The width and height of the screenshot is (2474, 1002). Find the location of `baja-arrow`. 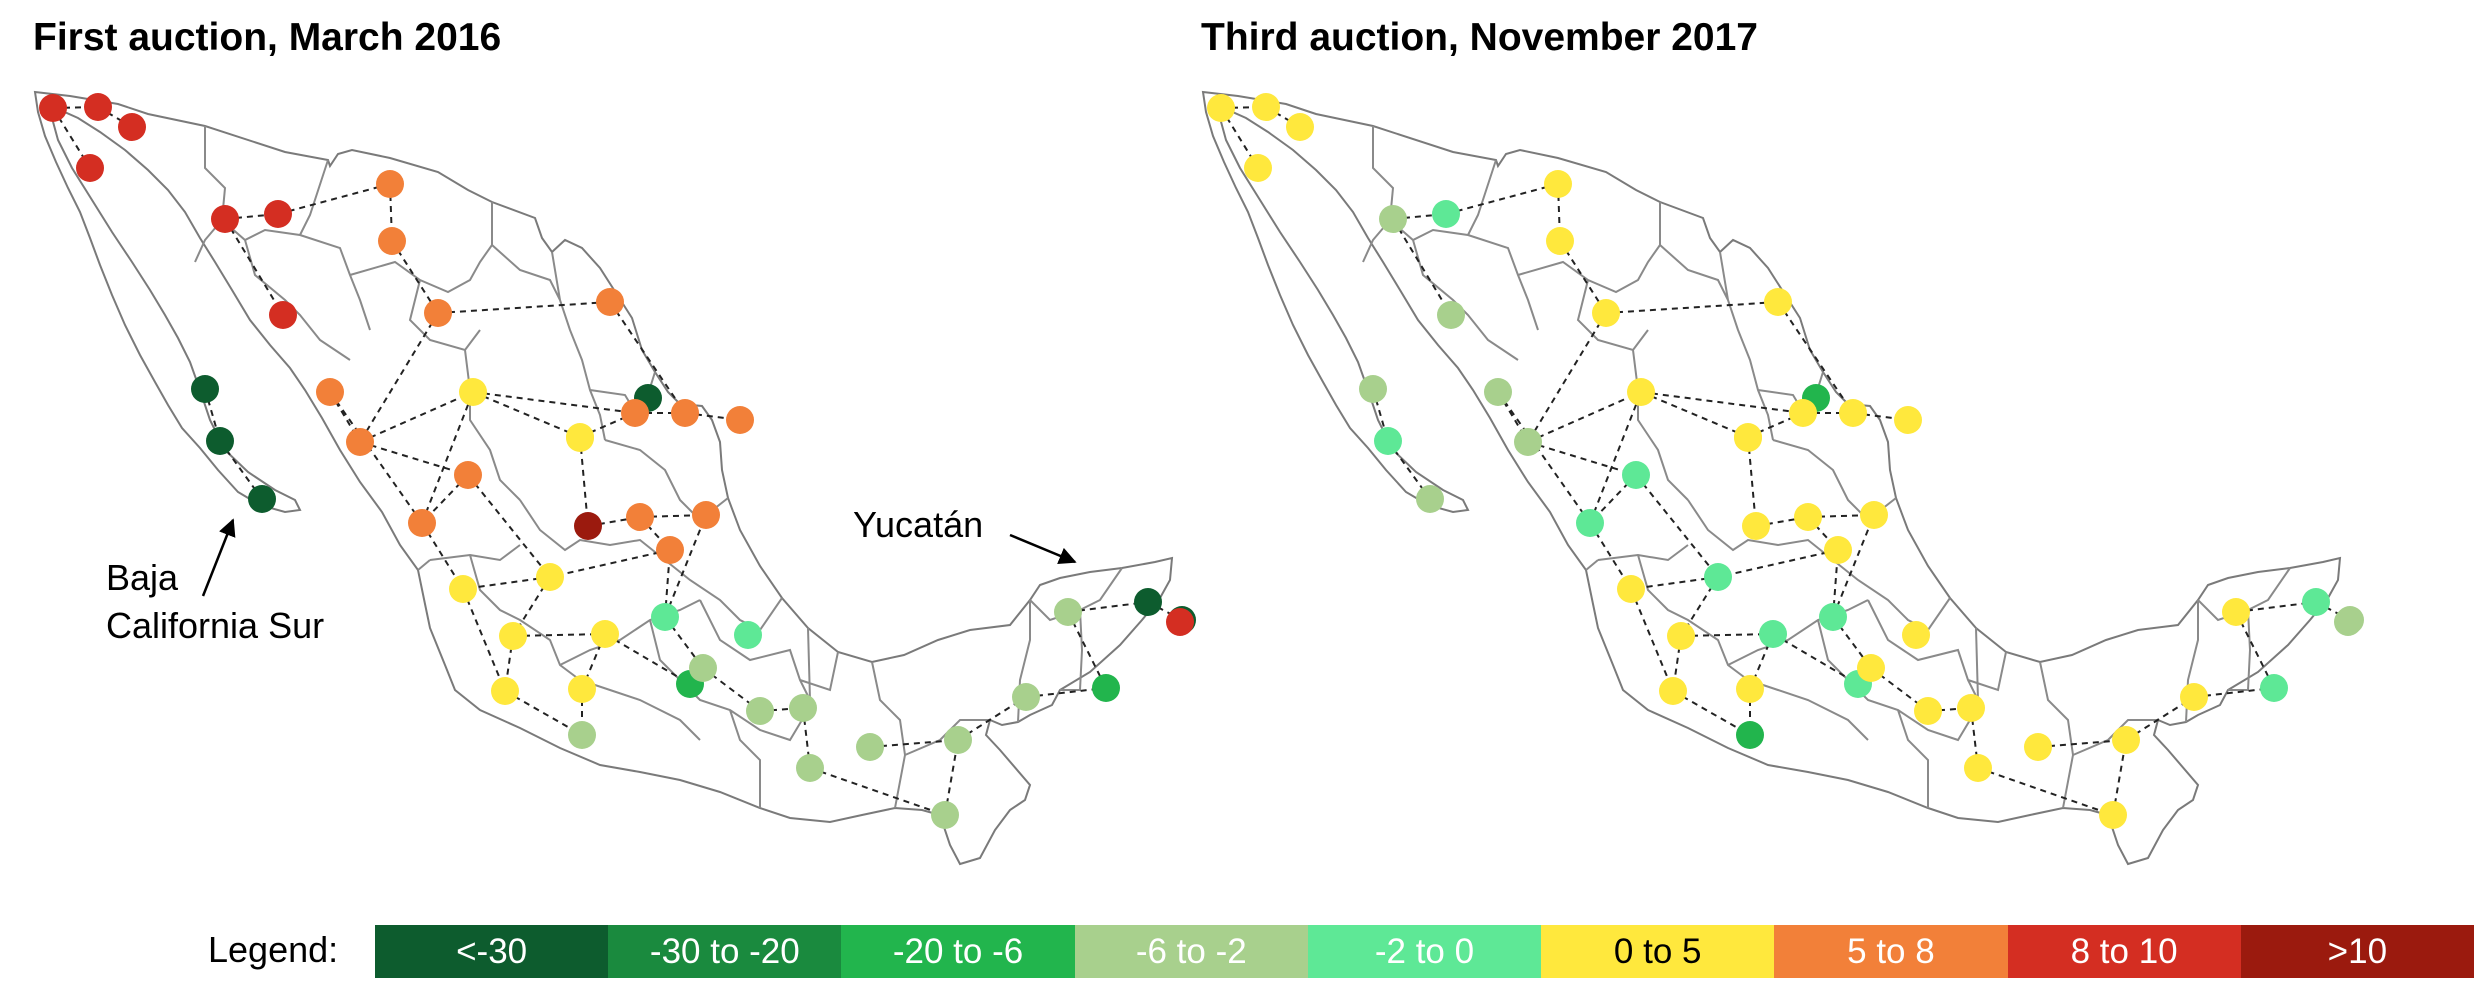

baja-arrow is located at coordinates (218, 557).